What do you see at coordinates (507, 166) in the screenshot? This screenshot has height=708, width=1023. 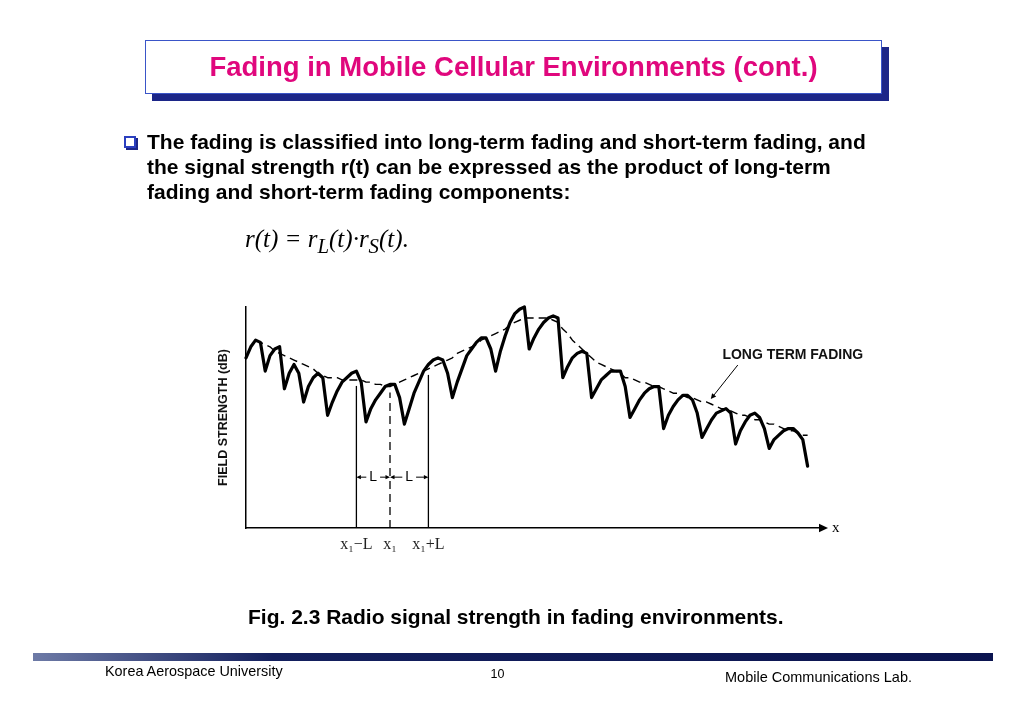 I see `chart-subtitle: The fading is classified into long-term fading and short-term fading, and the signal strength r(t) can be expressed as the product of long-term fading and short-term fading components:` at bounding box center [507, 166].